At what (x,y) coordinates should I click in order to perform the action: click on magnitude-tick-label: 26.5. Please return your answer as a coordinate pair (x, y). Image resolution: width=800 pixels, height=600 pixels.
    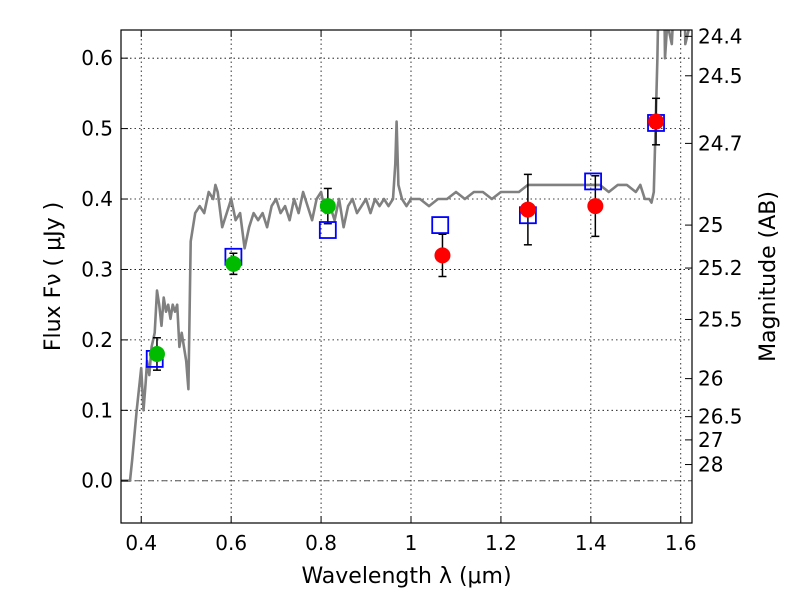
    Looking at the image, I should click on (720, 417).